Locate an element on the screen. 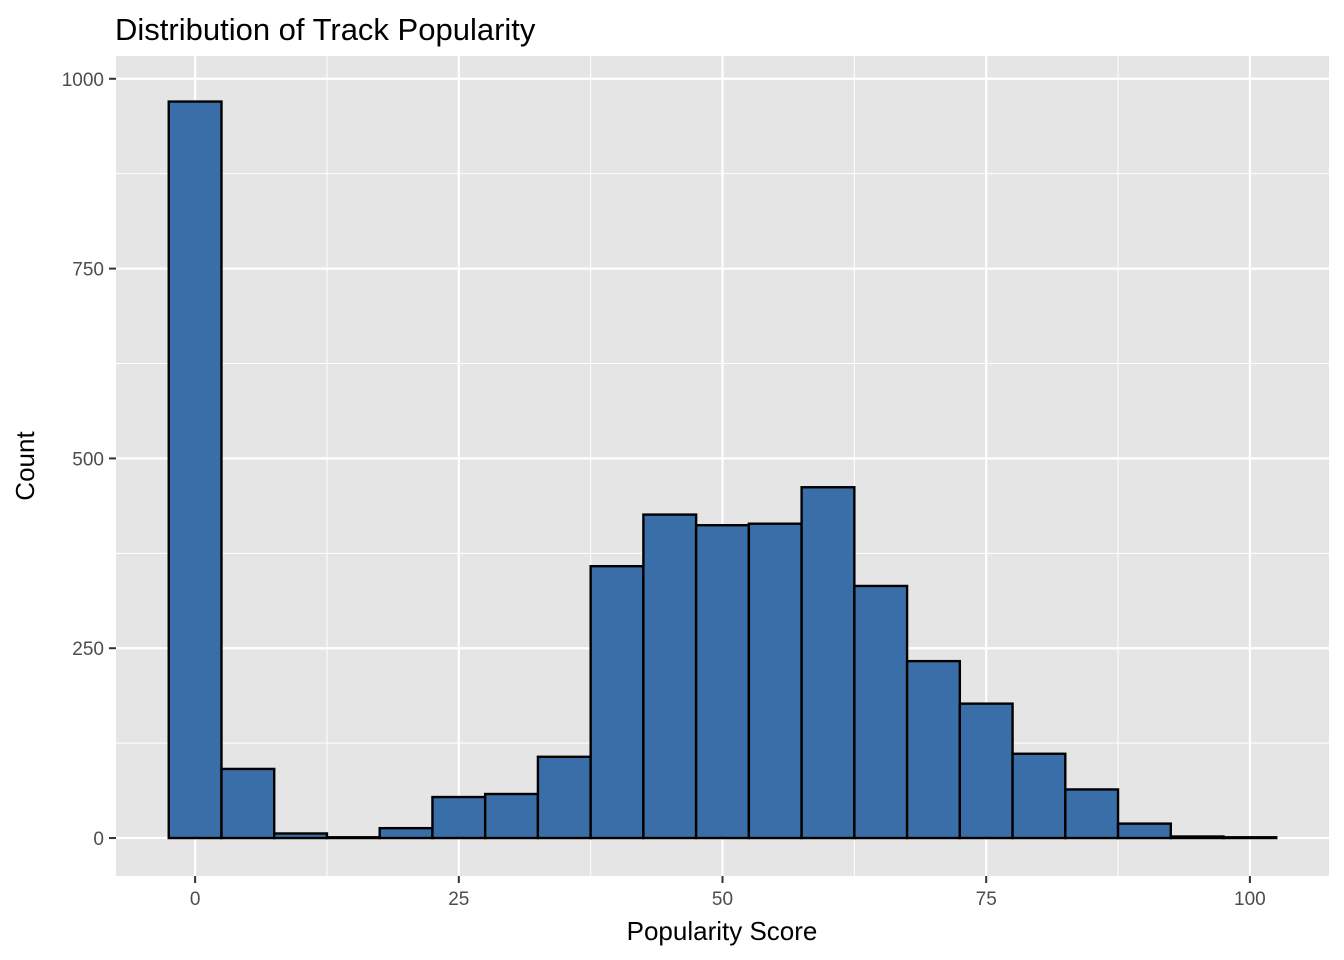 Image resolution: width=1344 pixels, height=960 pixels. y-tick-label: 500 is located at coordinates (88, 459).